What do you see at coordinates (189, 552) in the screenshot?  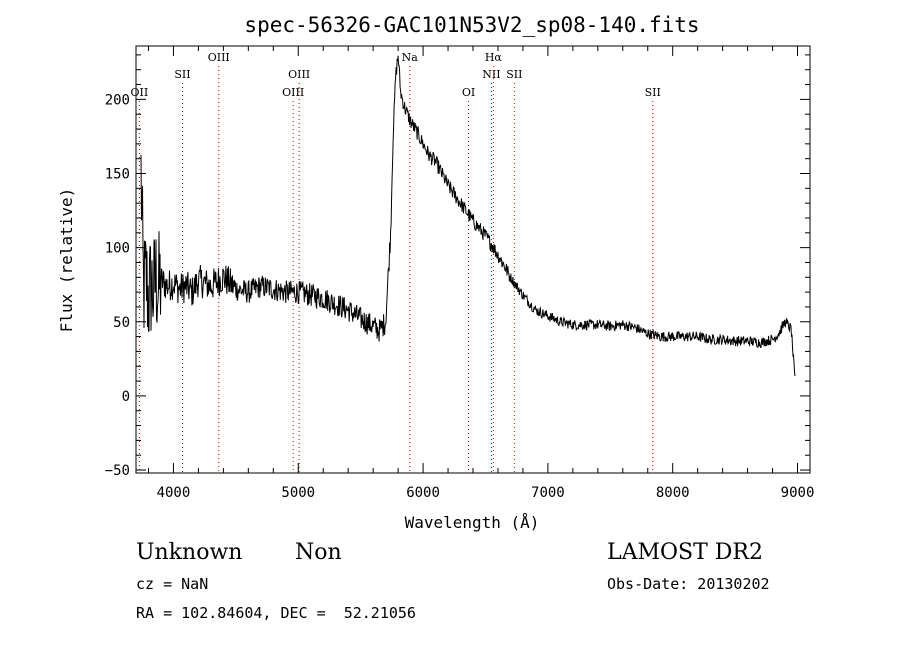 I see `object-class: Unknown` at bounding box center [189, 552].